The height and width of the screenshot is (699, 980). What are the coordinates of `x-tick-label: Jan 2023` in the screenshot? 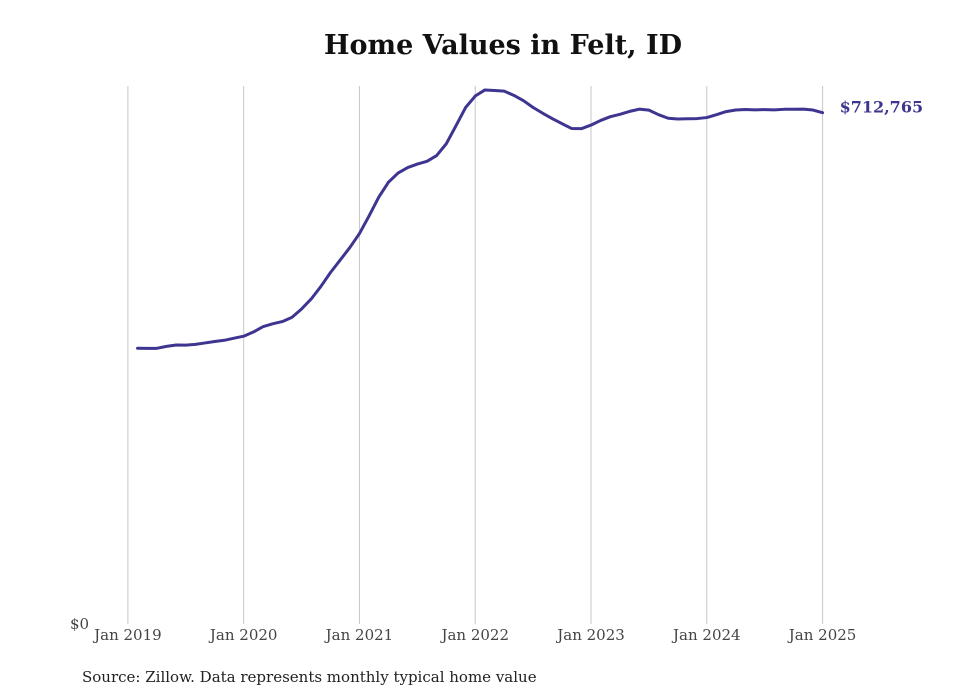 It's located at (590, 635).